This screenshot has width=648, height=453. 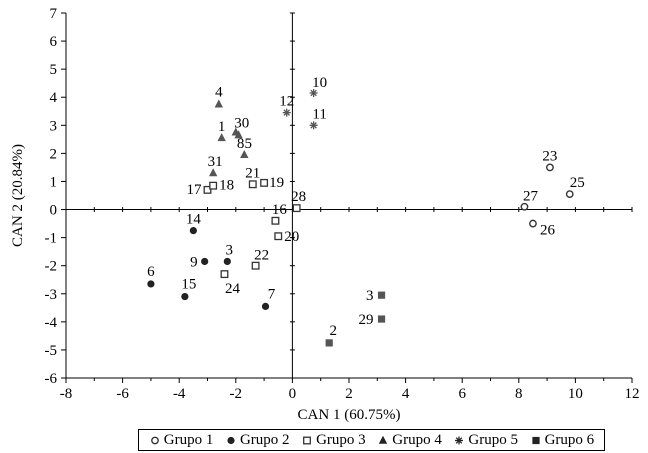 What do you see at coordinates (349, 415) in the screenshot?
I see `x-axis-label: CAN 1 (60.75%)` at bounding box center [349, 415].